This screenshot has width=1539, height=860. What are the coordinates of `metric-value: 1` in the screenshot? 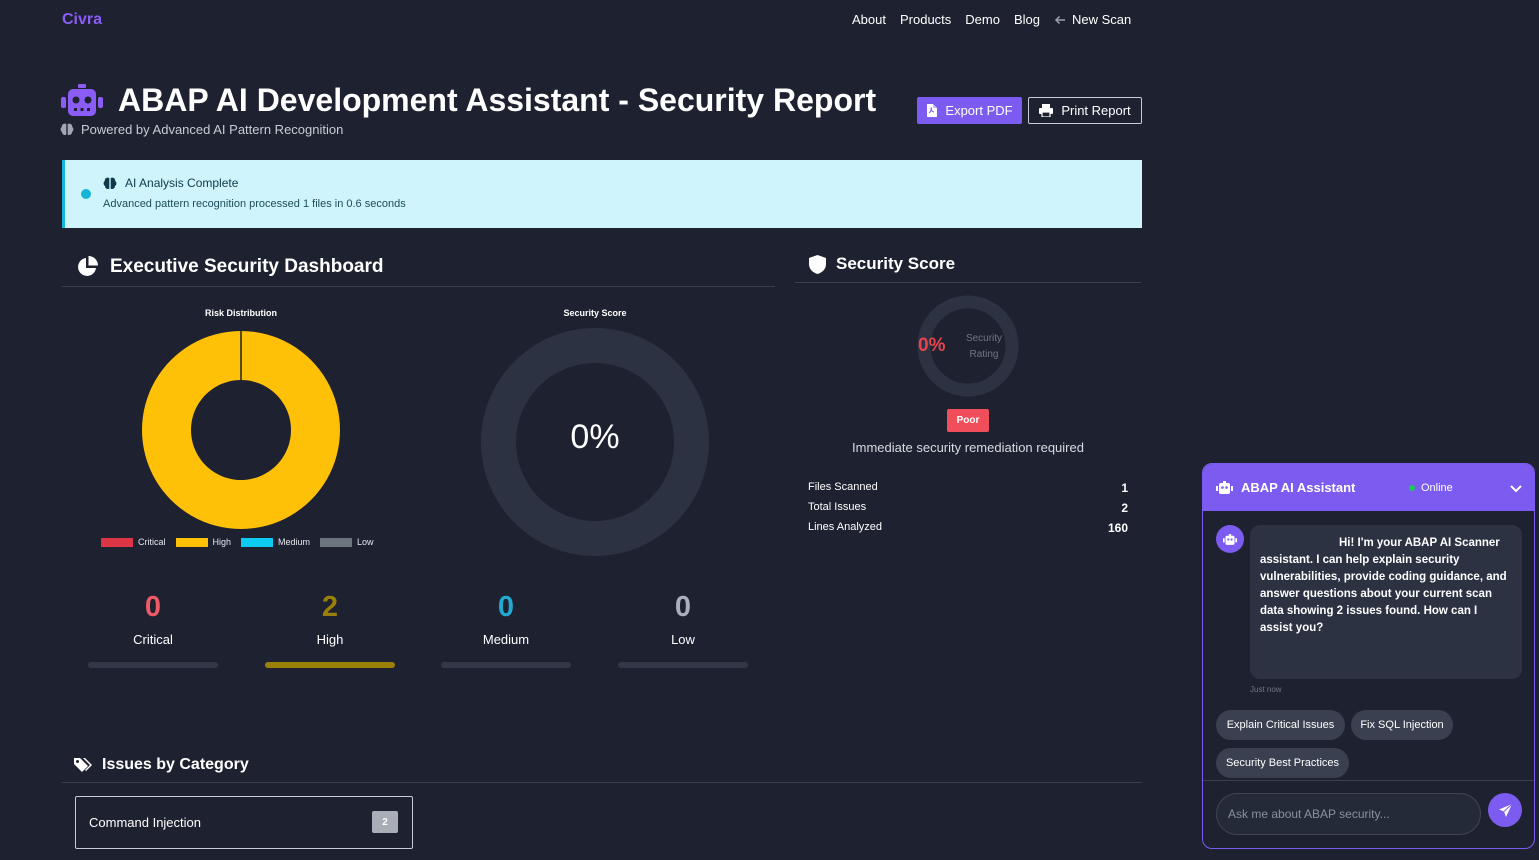 It's located at (1124, 488).